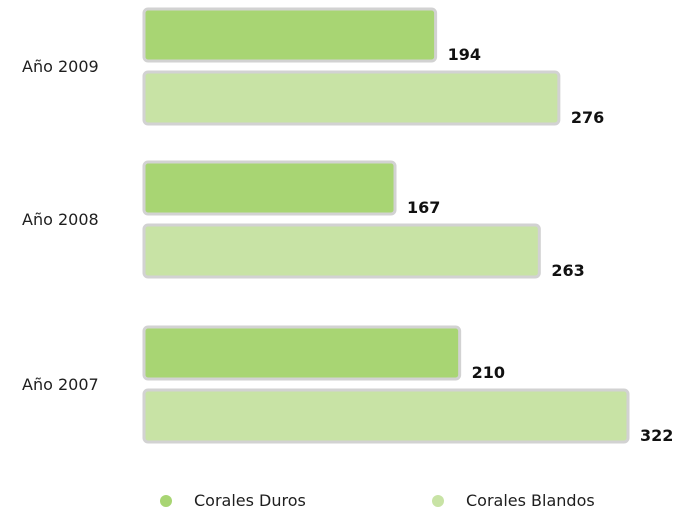  Describe the element at coordinates (464, 54) in the screenshot. I see `value-label: 194` at that location.